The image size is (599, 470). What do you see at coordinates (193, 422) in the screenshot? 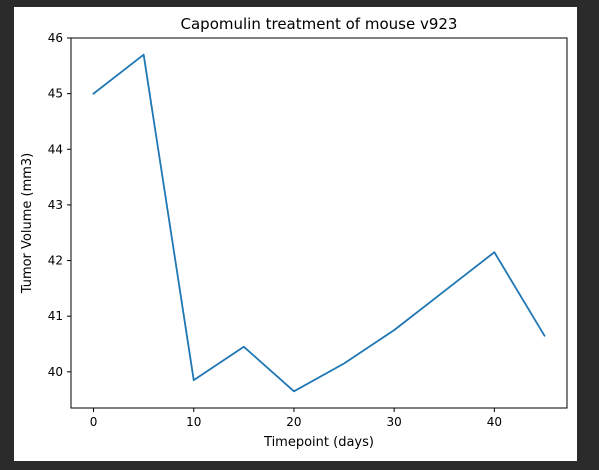
I see `x-tick-label: 10` at bounding box center [193, 422].